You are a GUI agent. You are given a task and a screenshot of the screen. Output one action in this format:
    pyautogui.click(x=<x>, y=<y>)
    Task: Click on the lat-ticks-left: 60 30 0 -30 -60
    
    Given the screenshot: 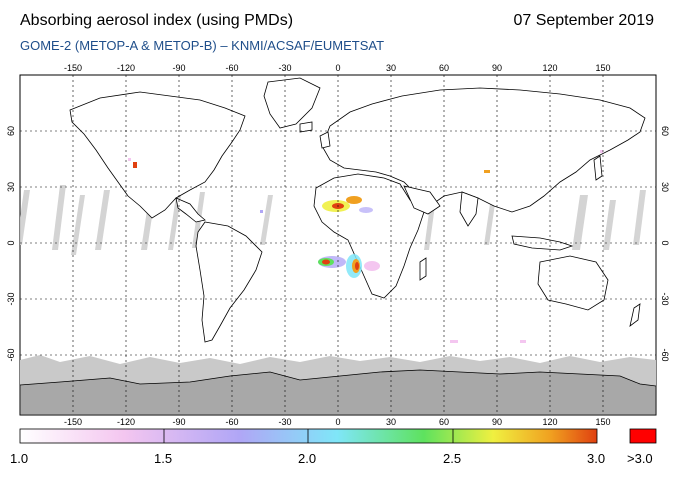 What is the action you would take?
    pyautogui.click(x=11, y=244)
    